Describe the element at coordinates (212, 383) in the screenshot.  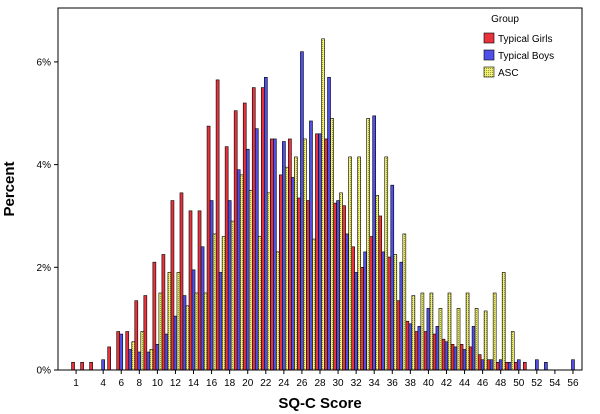
I see `x-tick-label: 16` at that location.